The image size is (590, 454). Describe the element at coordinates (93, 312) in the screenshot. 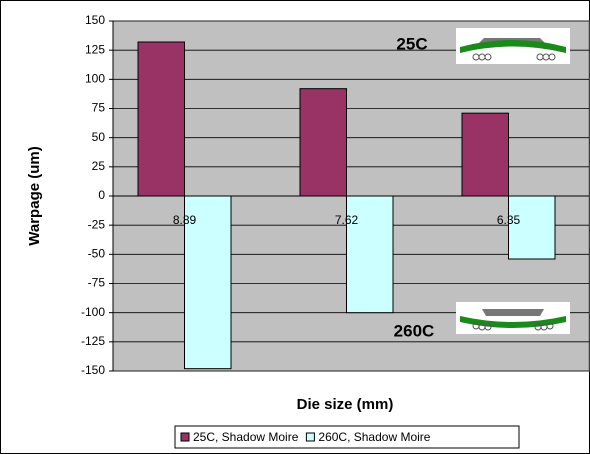

I see `y-tick-label: -100` at that location.